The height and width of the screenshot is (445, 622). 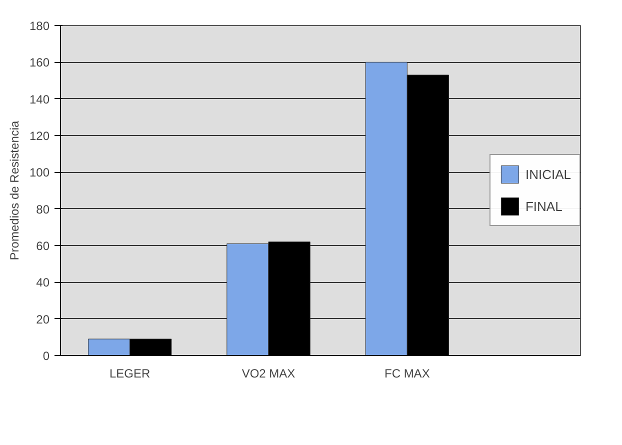 What do you see at coordinates (39, 136) in the screenshot?
I see `y-tick-label: 120` at bounding box center [39, 136].